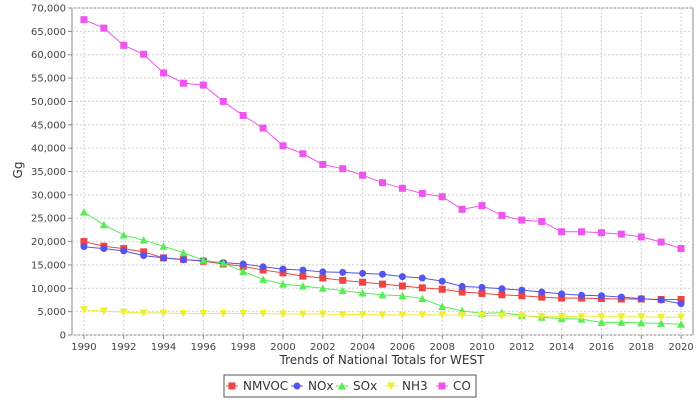 The width and height of the screenshot is (700, 404). I want to click on y-tick-label: 10,000, so click(48, 289).